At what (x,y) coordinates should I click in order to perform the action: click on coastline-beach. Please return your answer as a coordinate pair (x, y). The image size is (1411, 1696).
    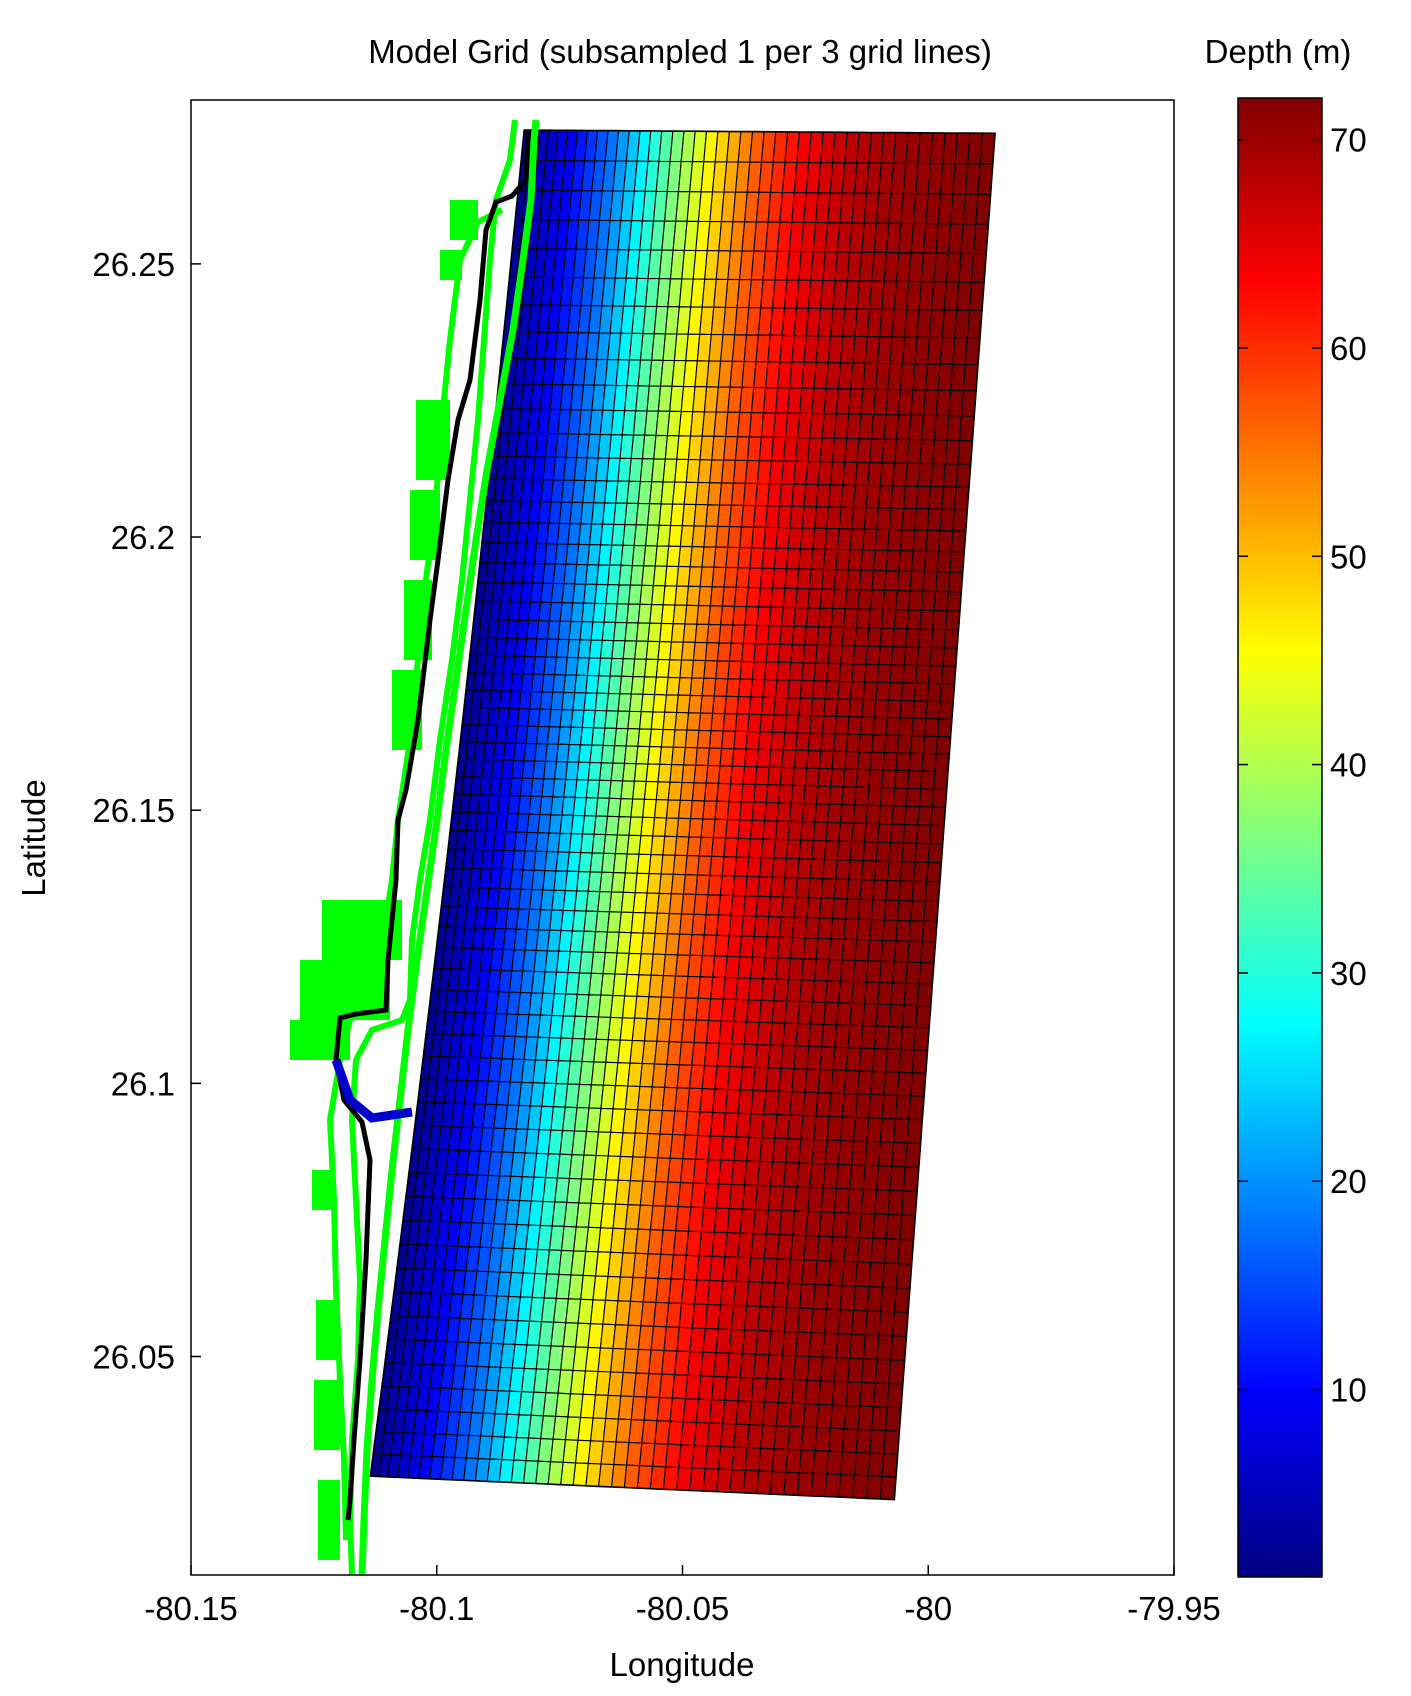
    Looking at the image, I should click on (449, 847).